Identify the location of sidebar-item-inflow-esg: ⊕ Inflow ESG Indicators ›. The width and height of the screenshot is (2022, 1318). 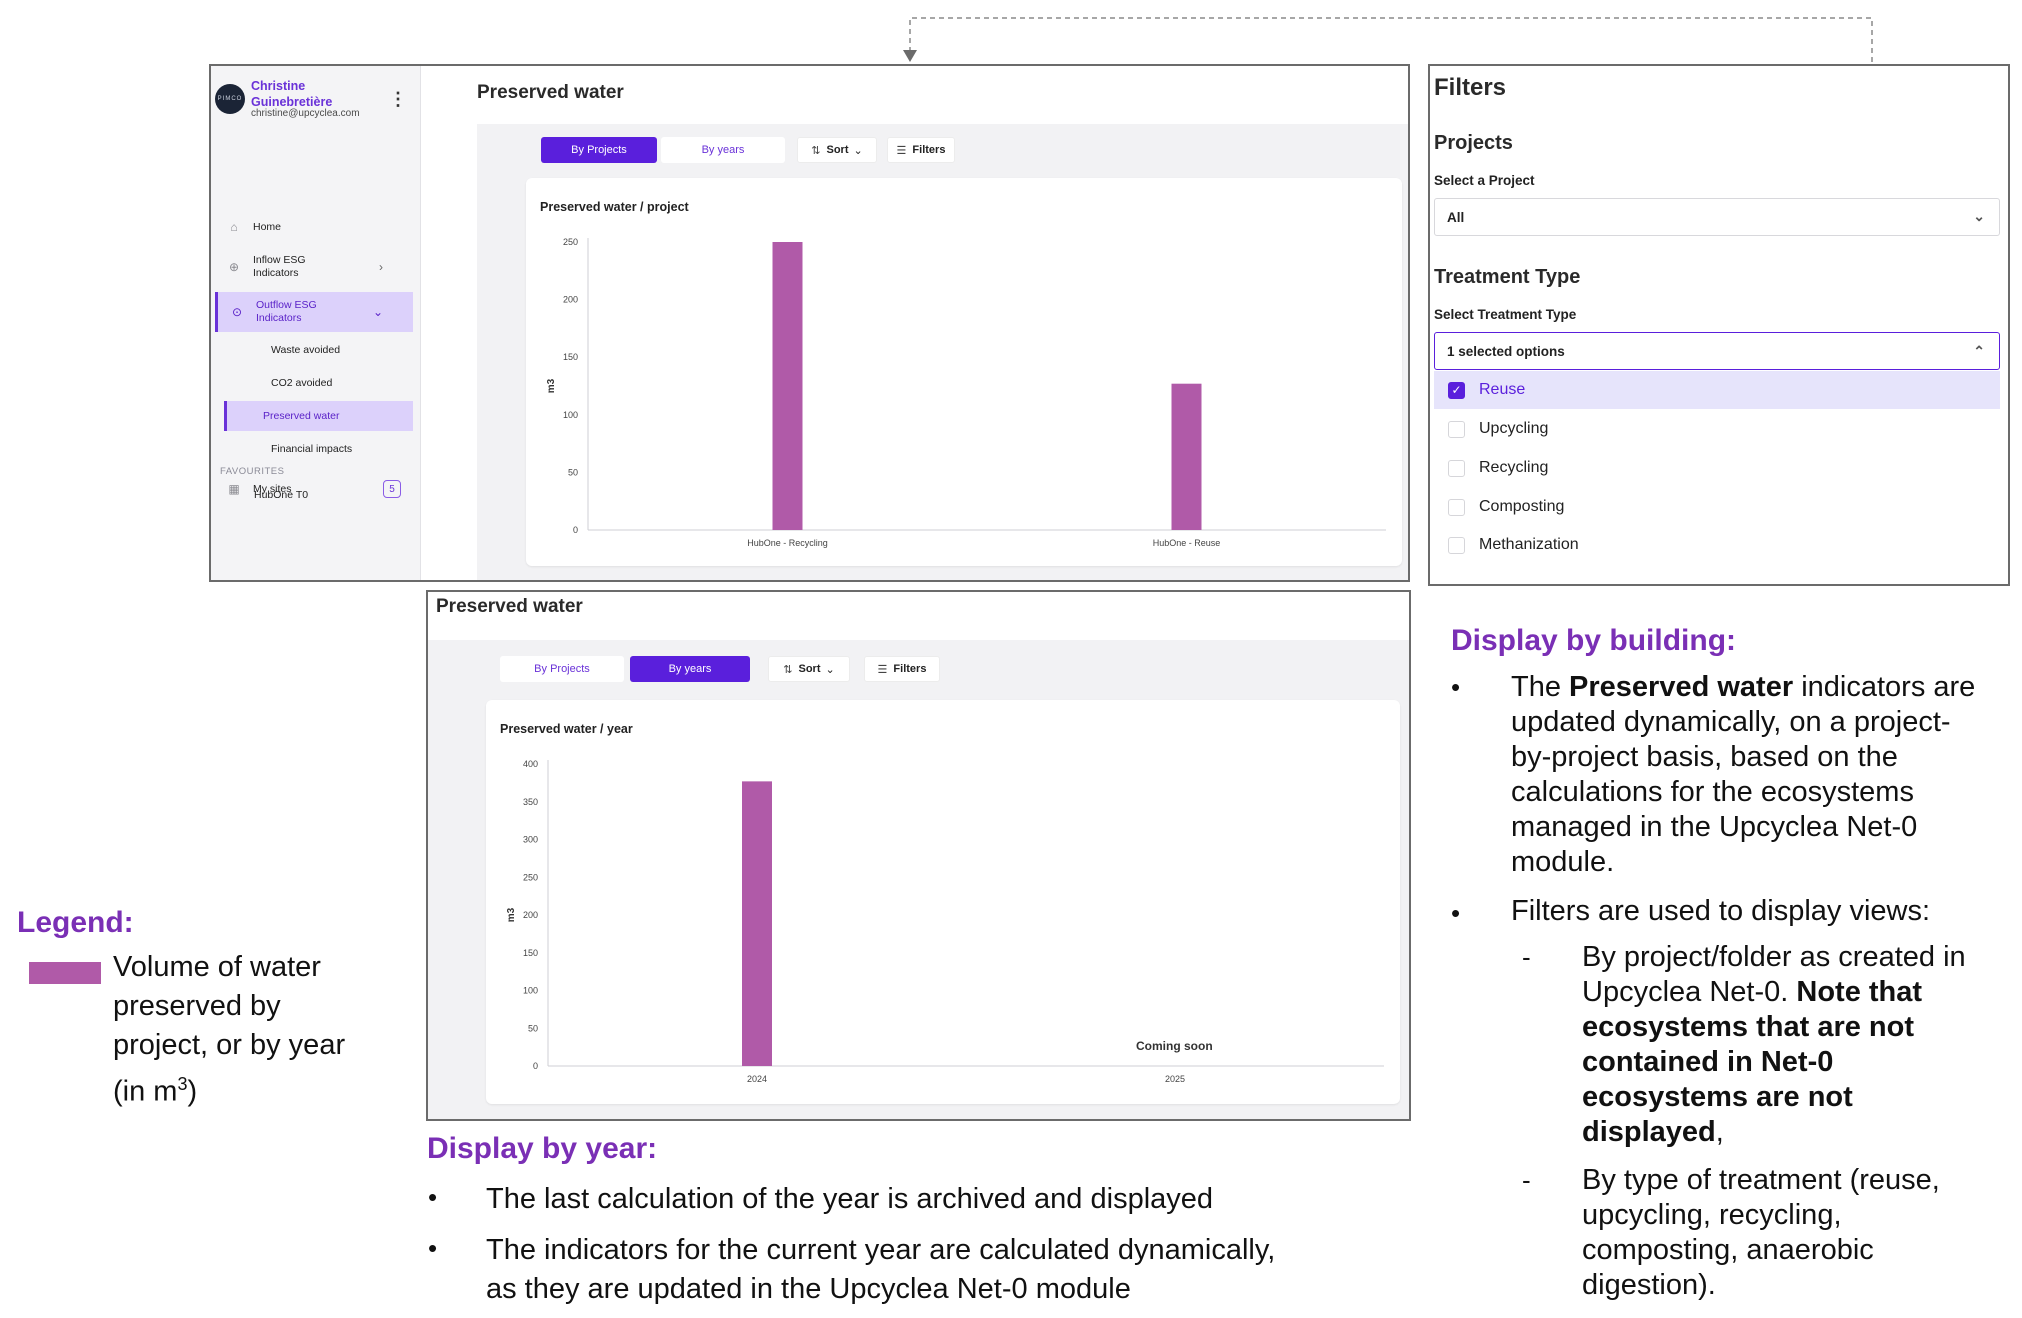
(314, 267).